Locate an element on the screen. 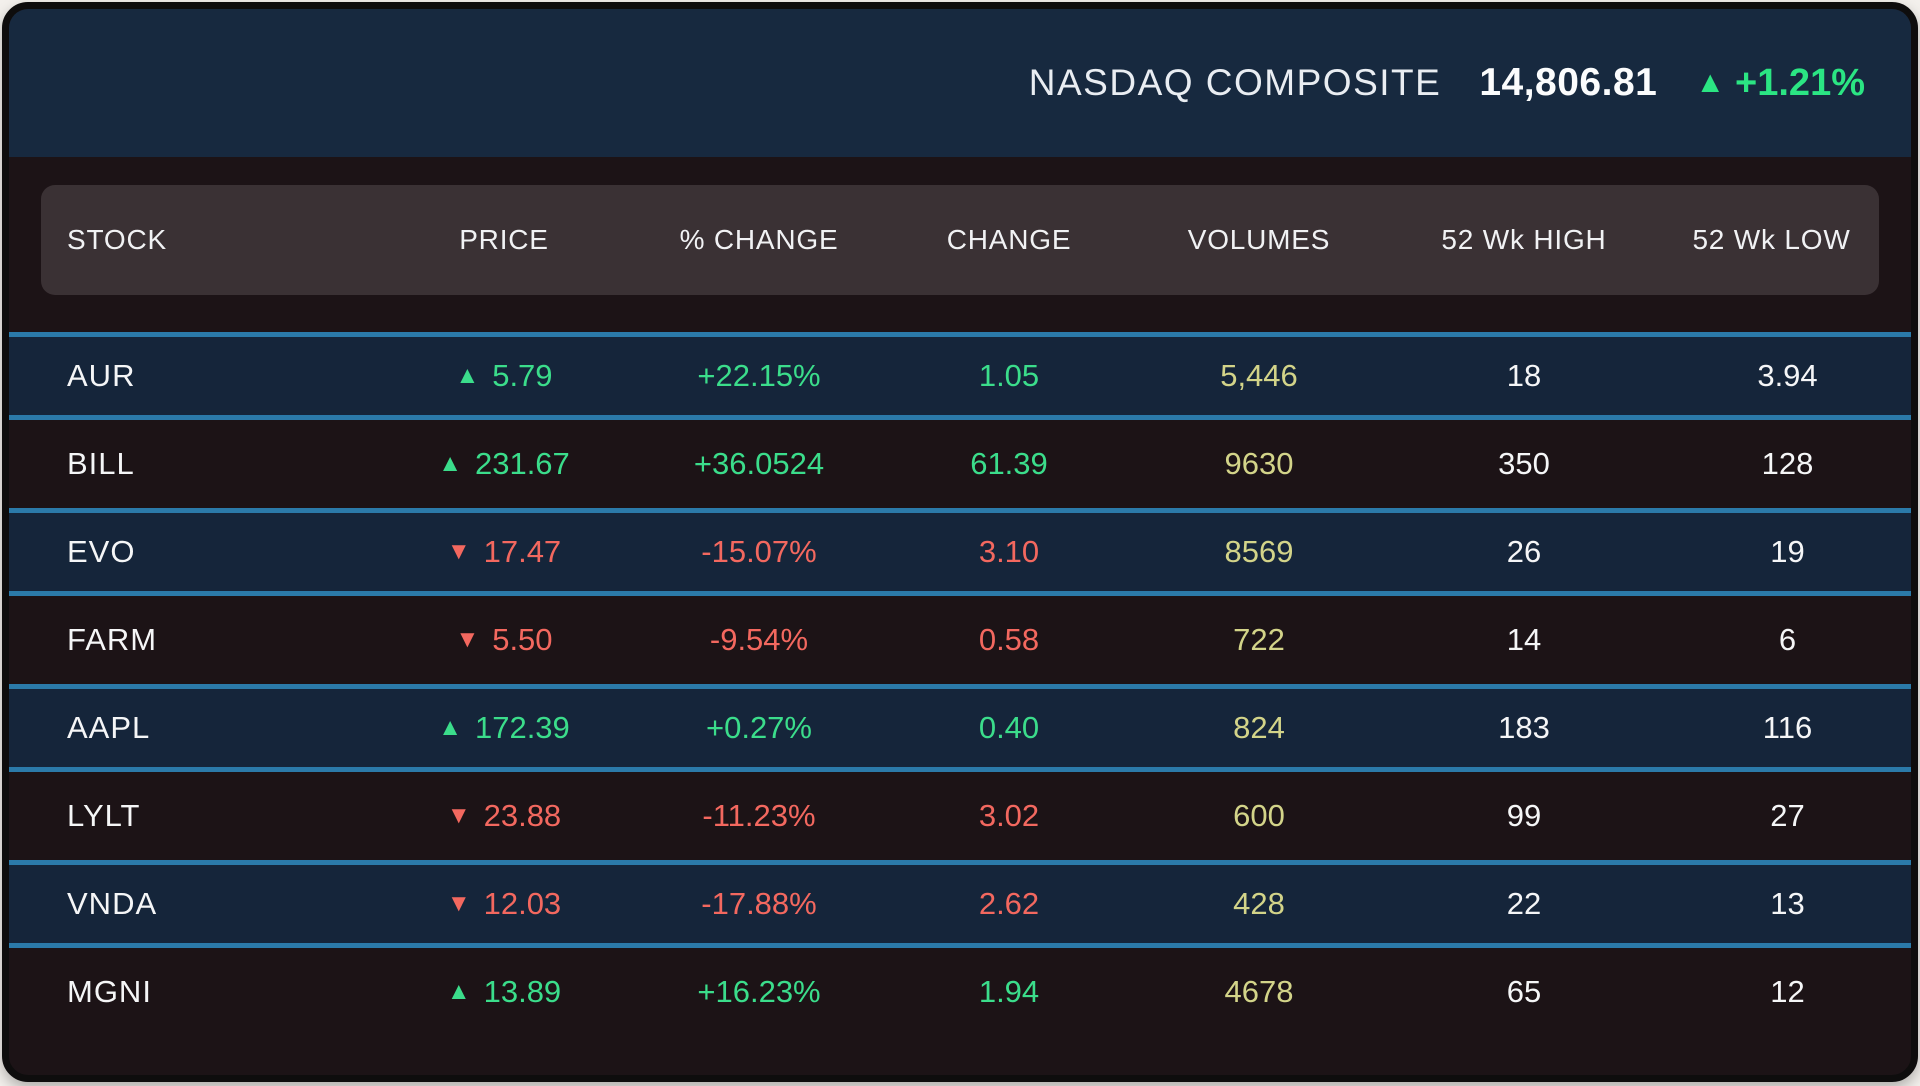 The image size is (1920, 1086). change-cell: 0.58 is located at coordinates (1009, 639).